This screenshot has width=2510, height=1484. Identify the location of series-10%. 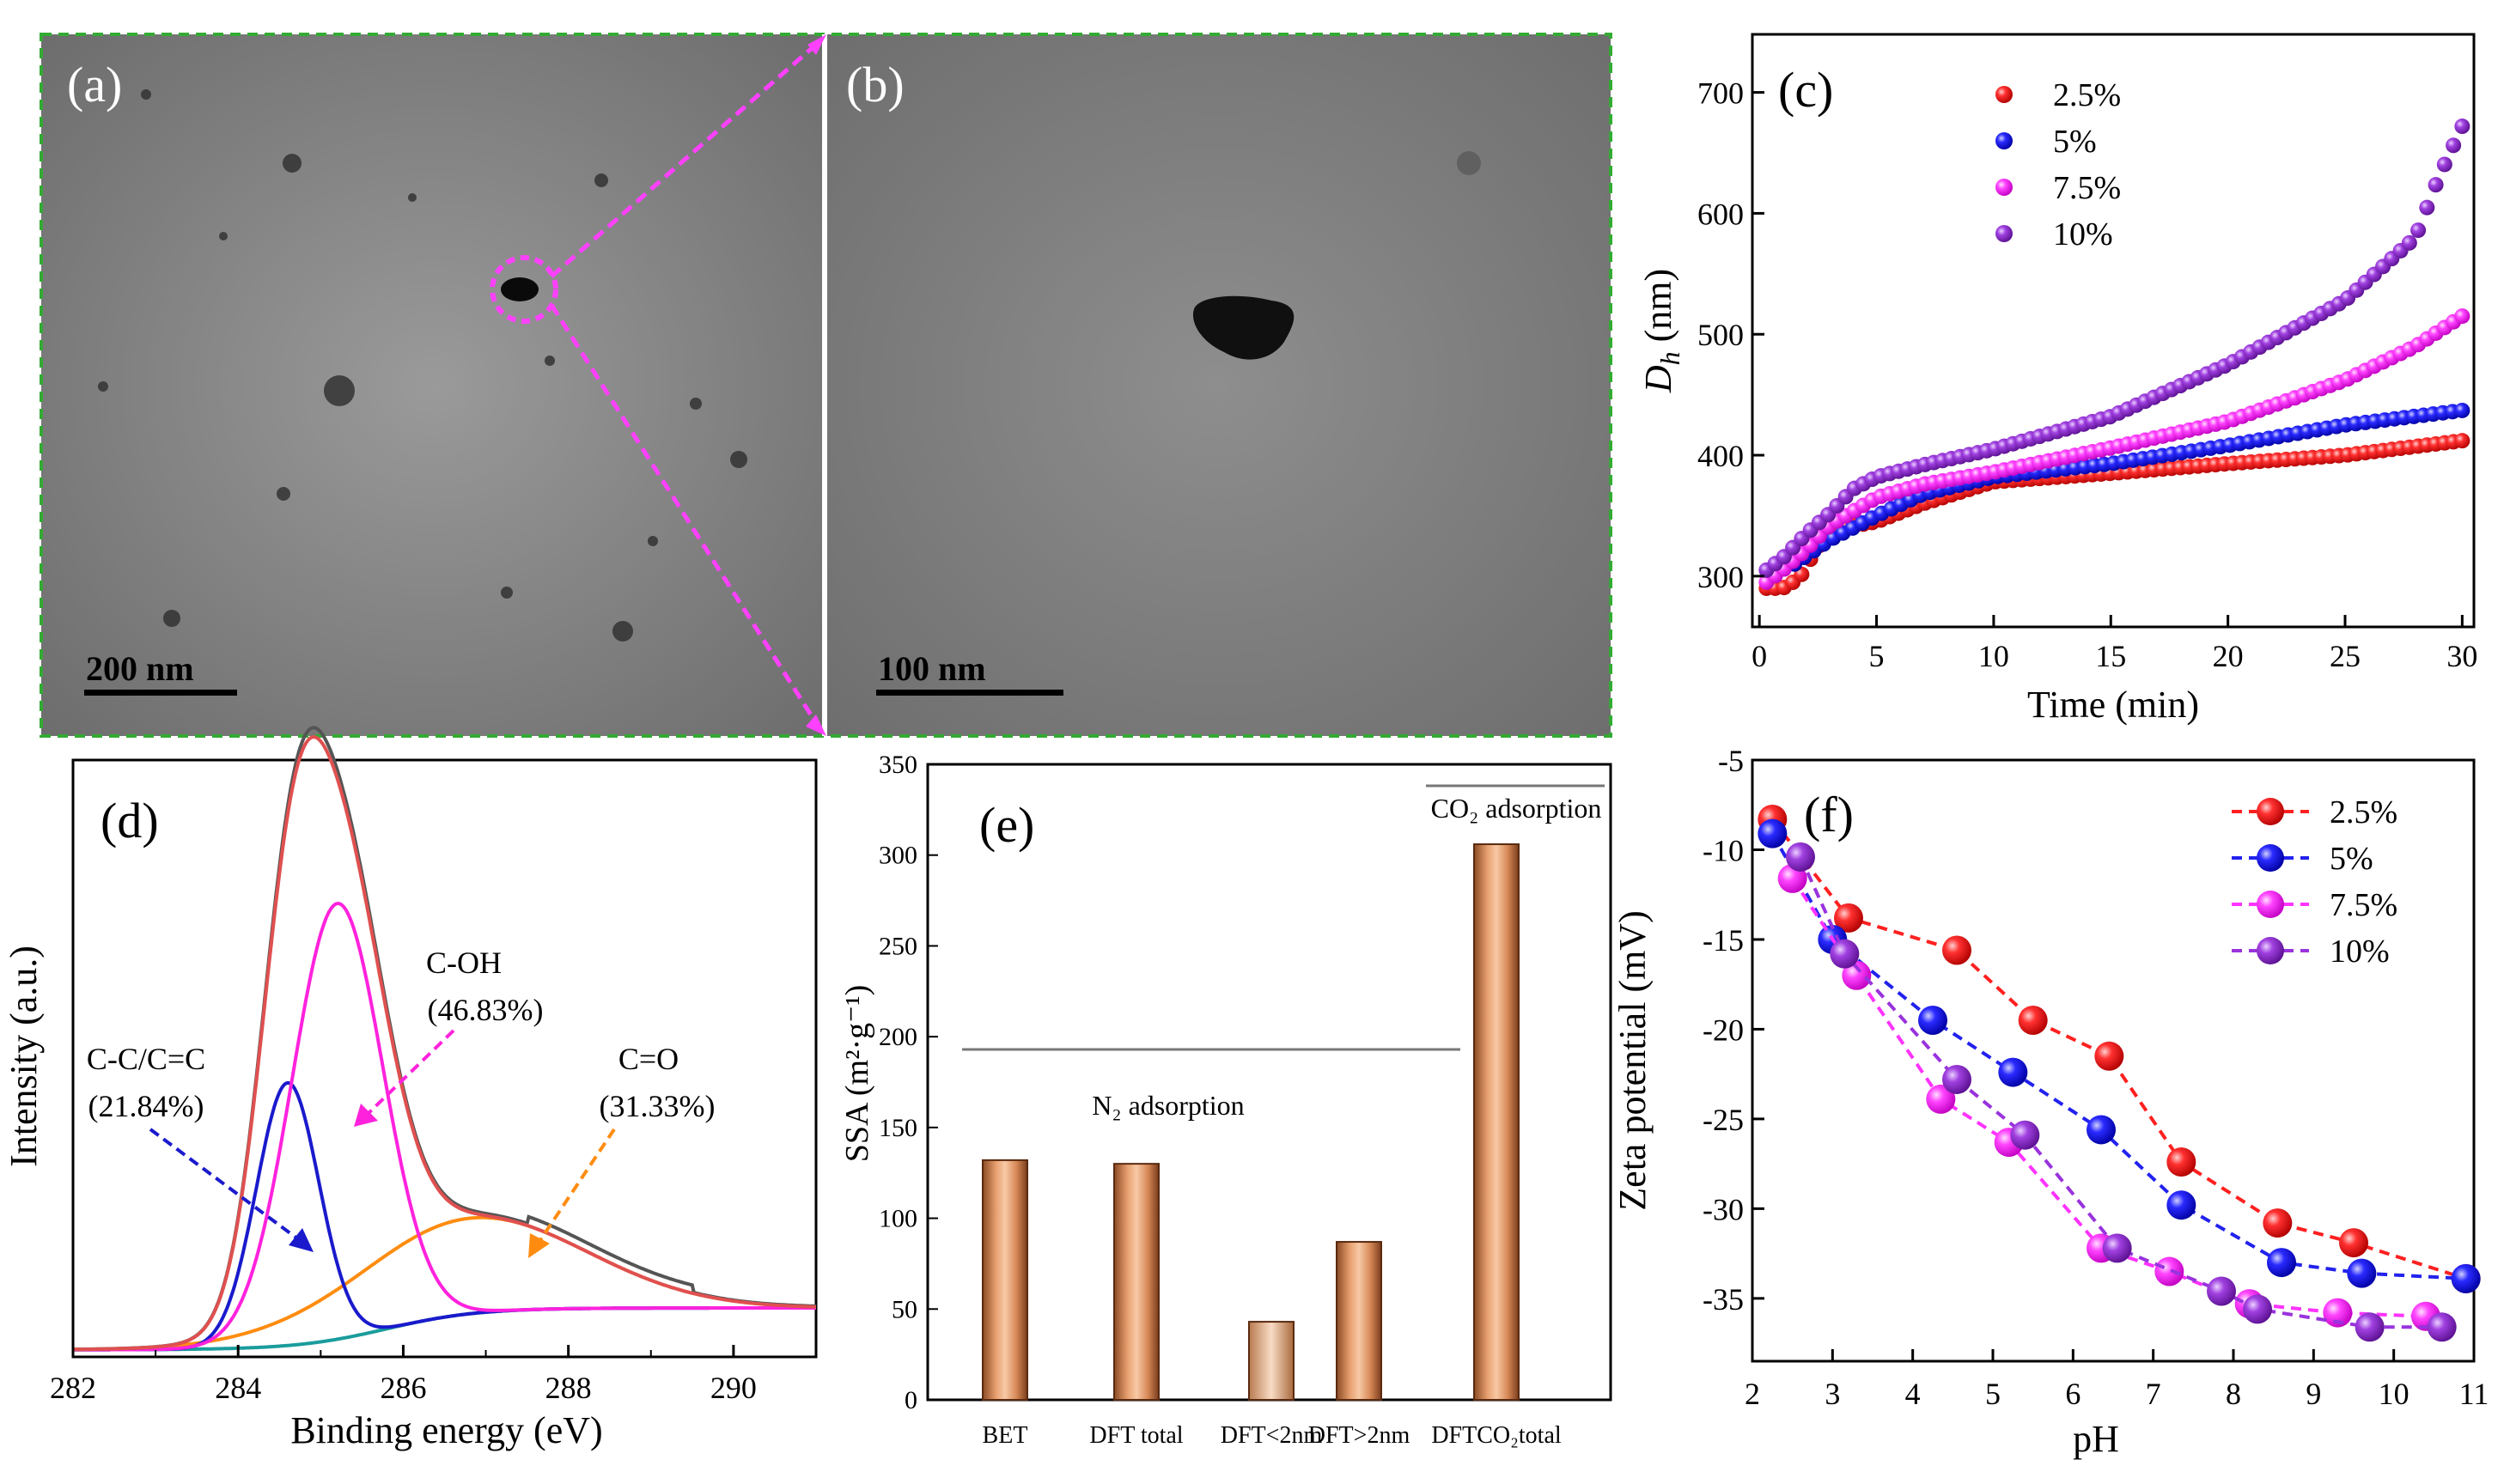
(2121, 1092).